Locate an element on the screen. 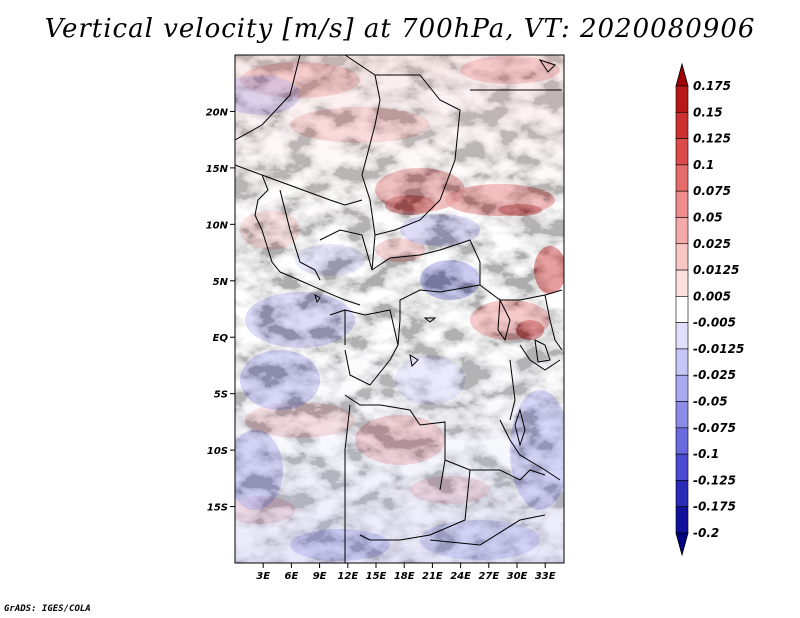 The height and width of the screenshot is (618, 800). colorbar-label: 0.005 is located at coordinates (712, 296).